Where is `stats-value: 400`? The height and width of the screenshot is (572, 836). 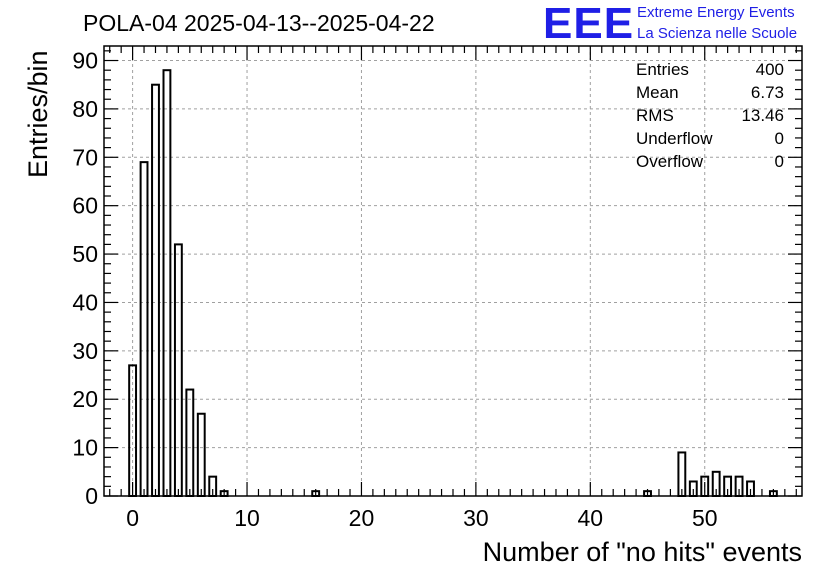
stats-value: 400 is located at coordinates (769, 69).